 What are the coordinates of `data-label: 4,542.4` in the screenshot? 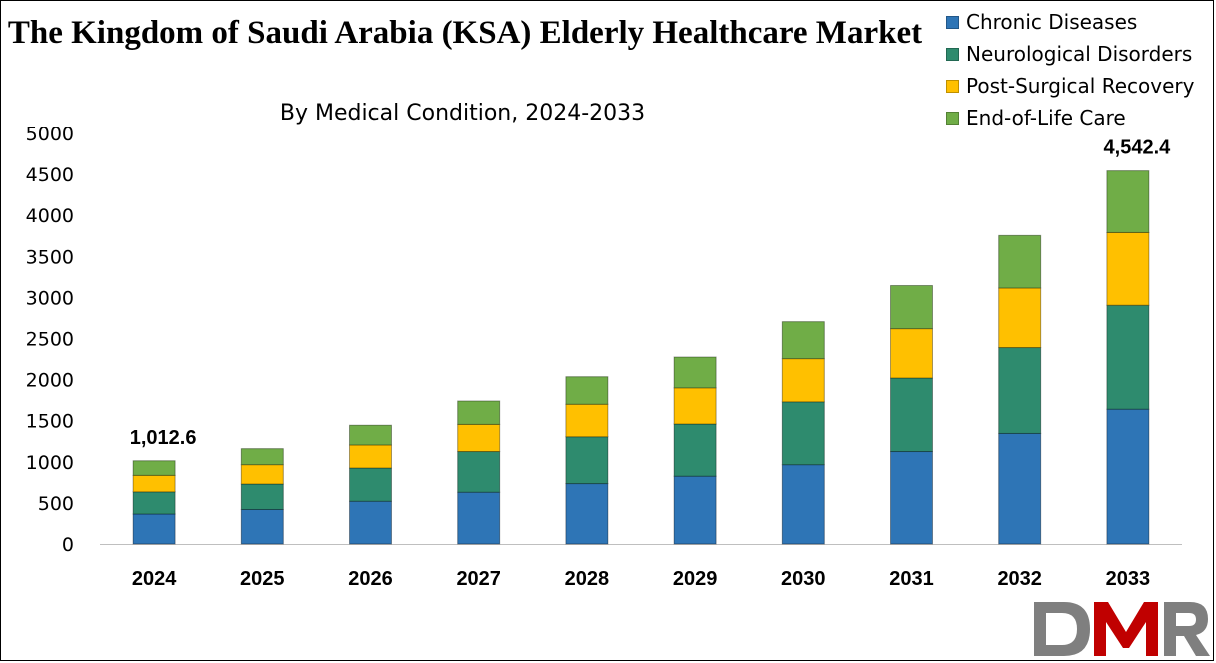 It's located at (1138, 148).